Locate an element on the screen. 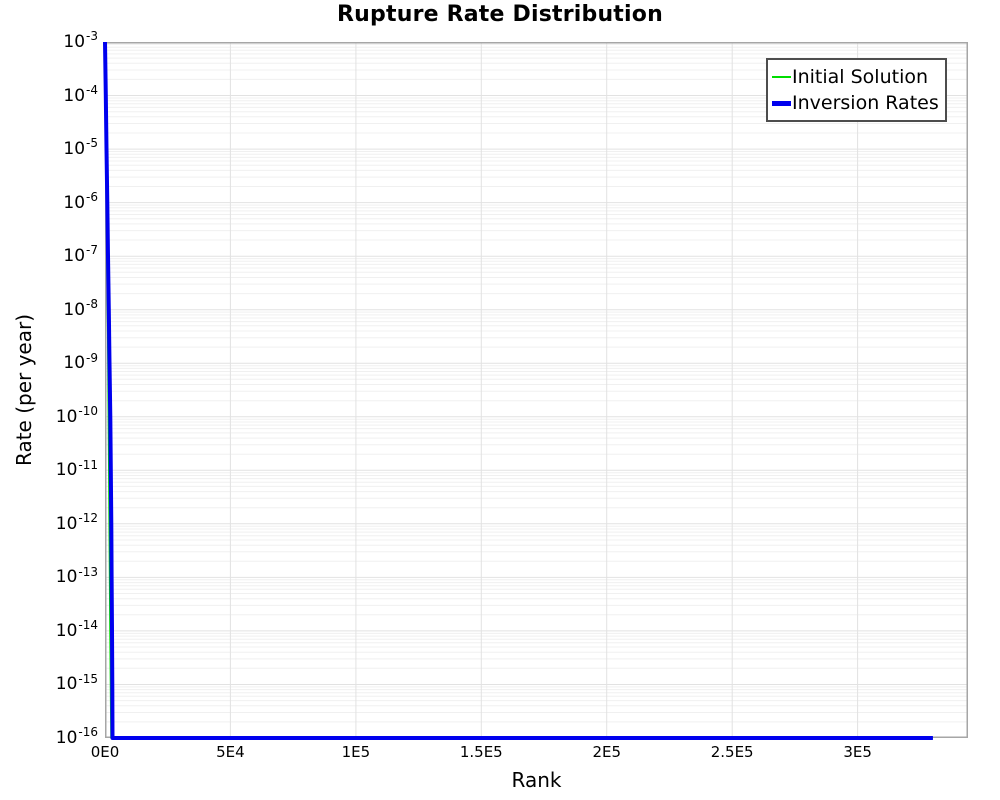 The height and width of the screenshot is (800, 1000). x-tick-label: 0E0 is located at coordinates (105, 752).